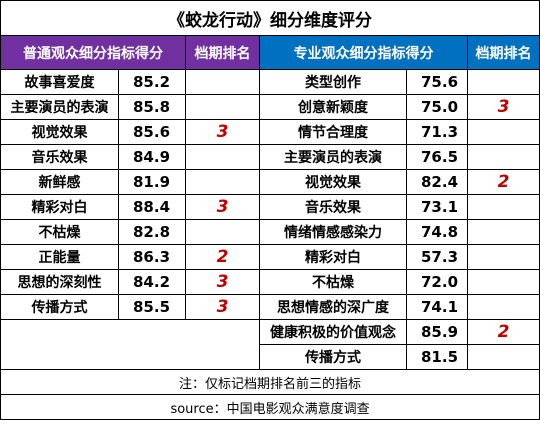  What do you see at coordinates (437, 107) in the screenshot?
I see `pro-metric-score: 75.0` at bounding box center [437, 107].